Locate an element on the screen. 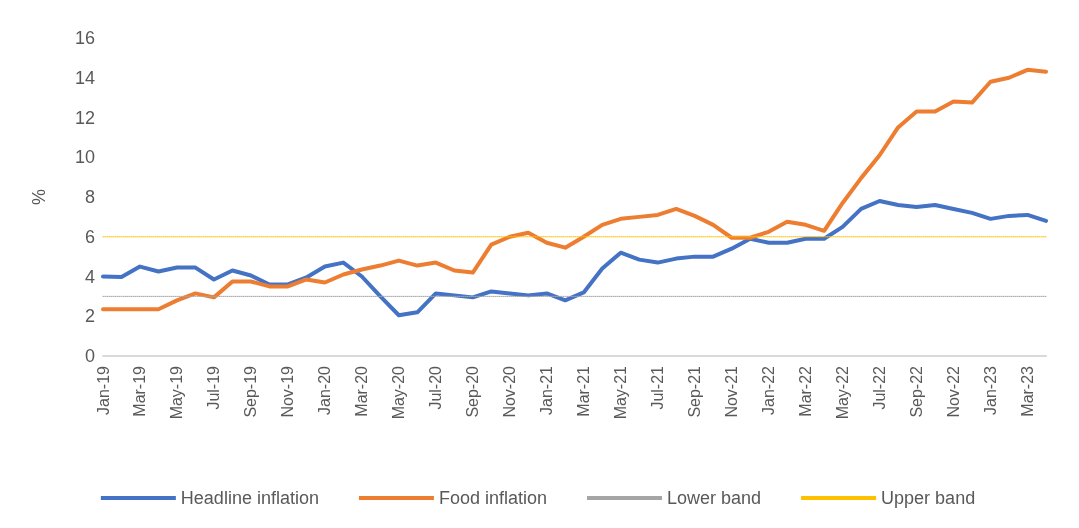  x-tick-label: Nov-21 is located at coordinates (732, 391).